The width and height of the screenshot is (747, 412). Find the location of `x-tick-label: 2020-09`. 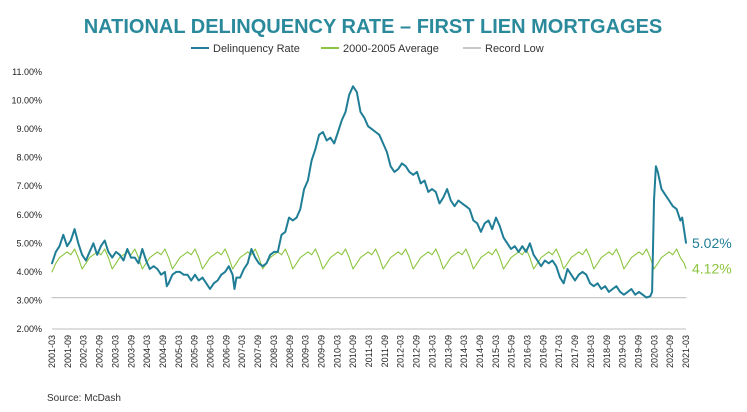

x-tick-label: 2020-09 is located at coordinates (670, 351).